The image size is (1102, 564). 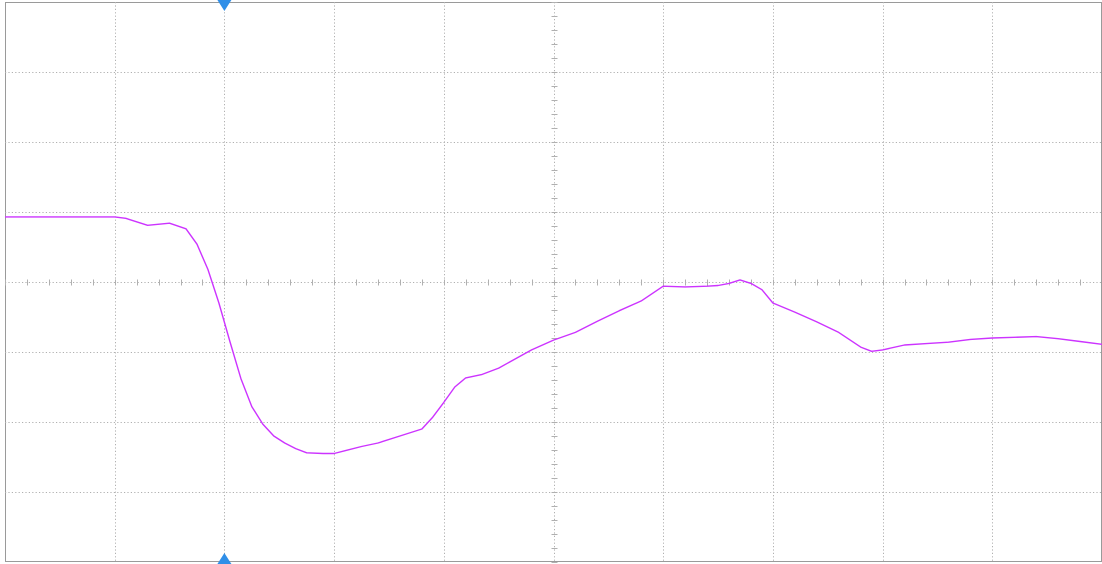 What do you see at coordinates (224, 282) in the screenshot?
I see `marker-layer` at bounding box center [224, 282].